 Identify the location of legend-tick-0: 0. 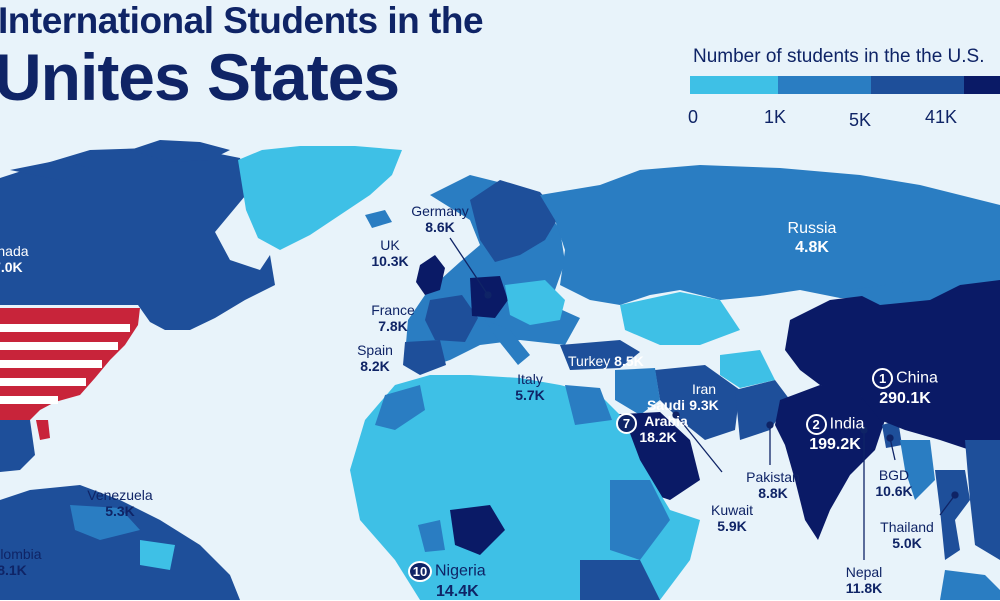
(693, 117).